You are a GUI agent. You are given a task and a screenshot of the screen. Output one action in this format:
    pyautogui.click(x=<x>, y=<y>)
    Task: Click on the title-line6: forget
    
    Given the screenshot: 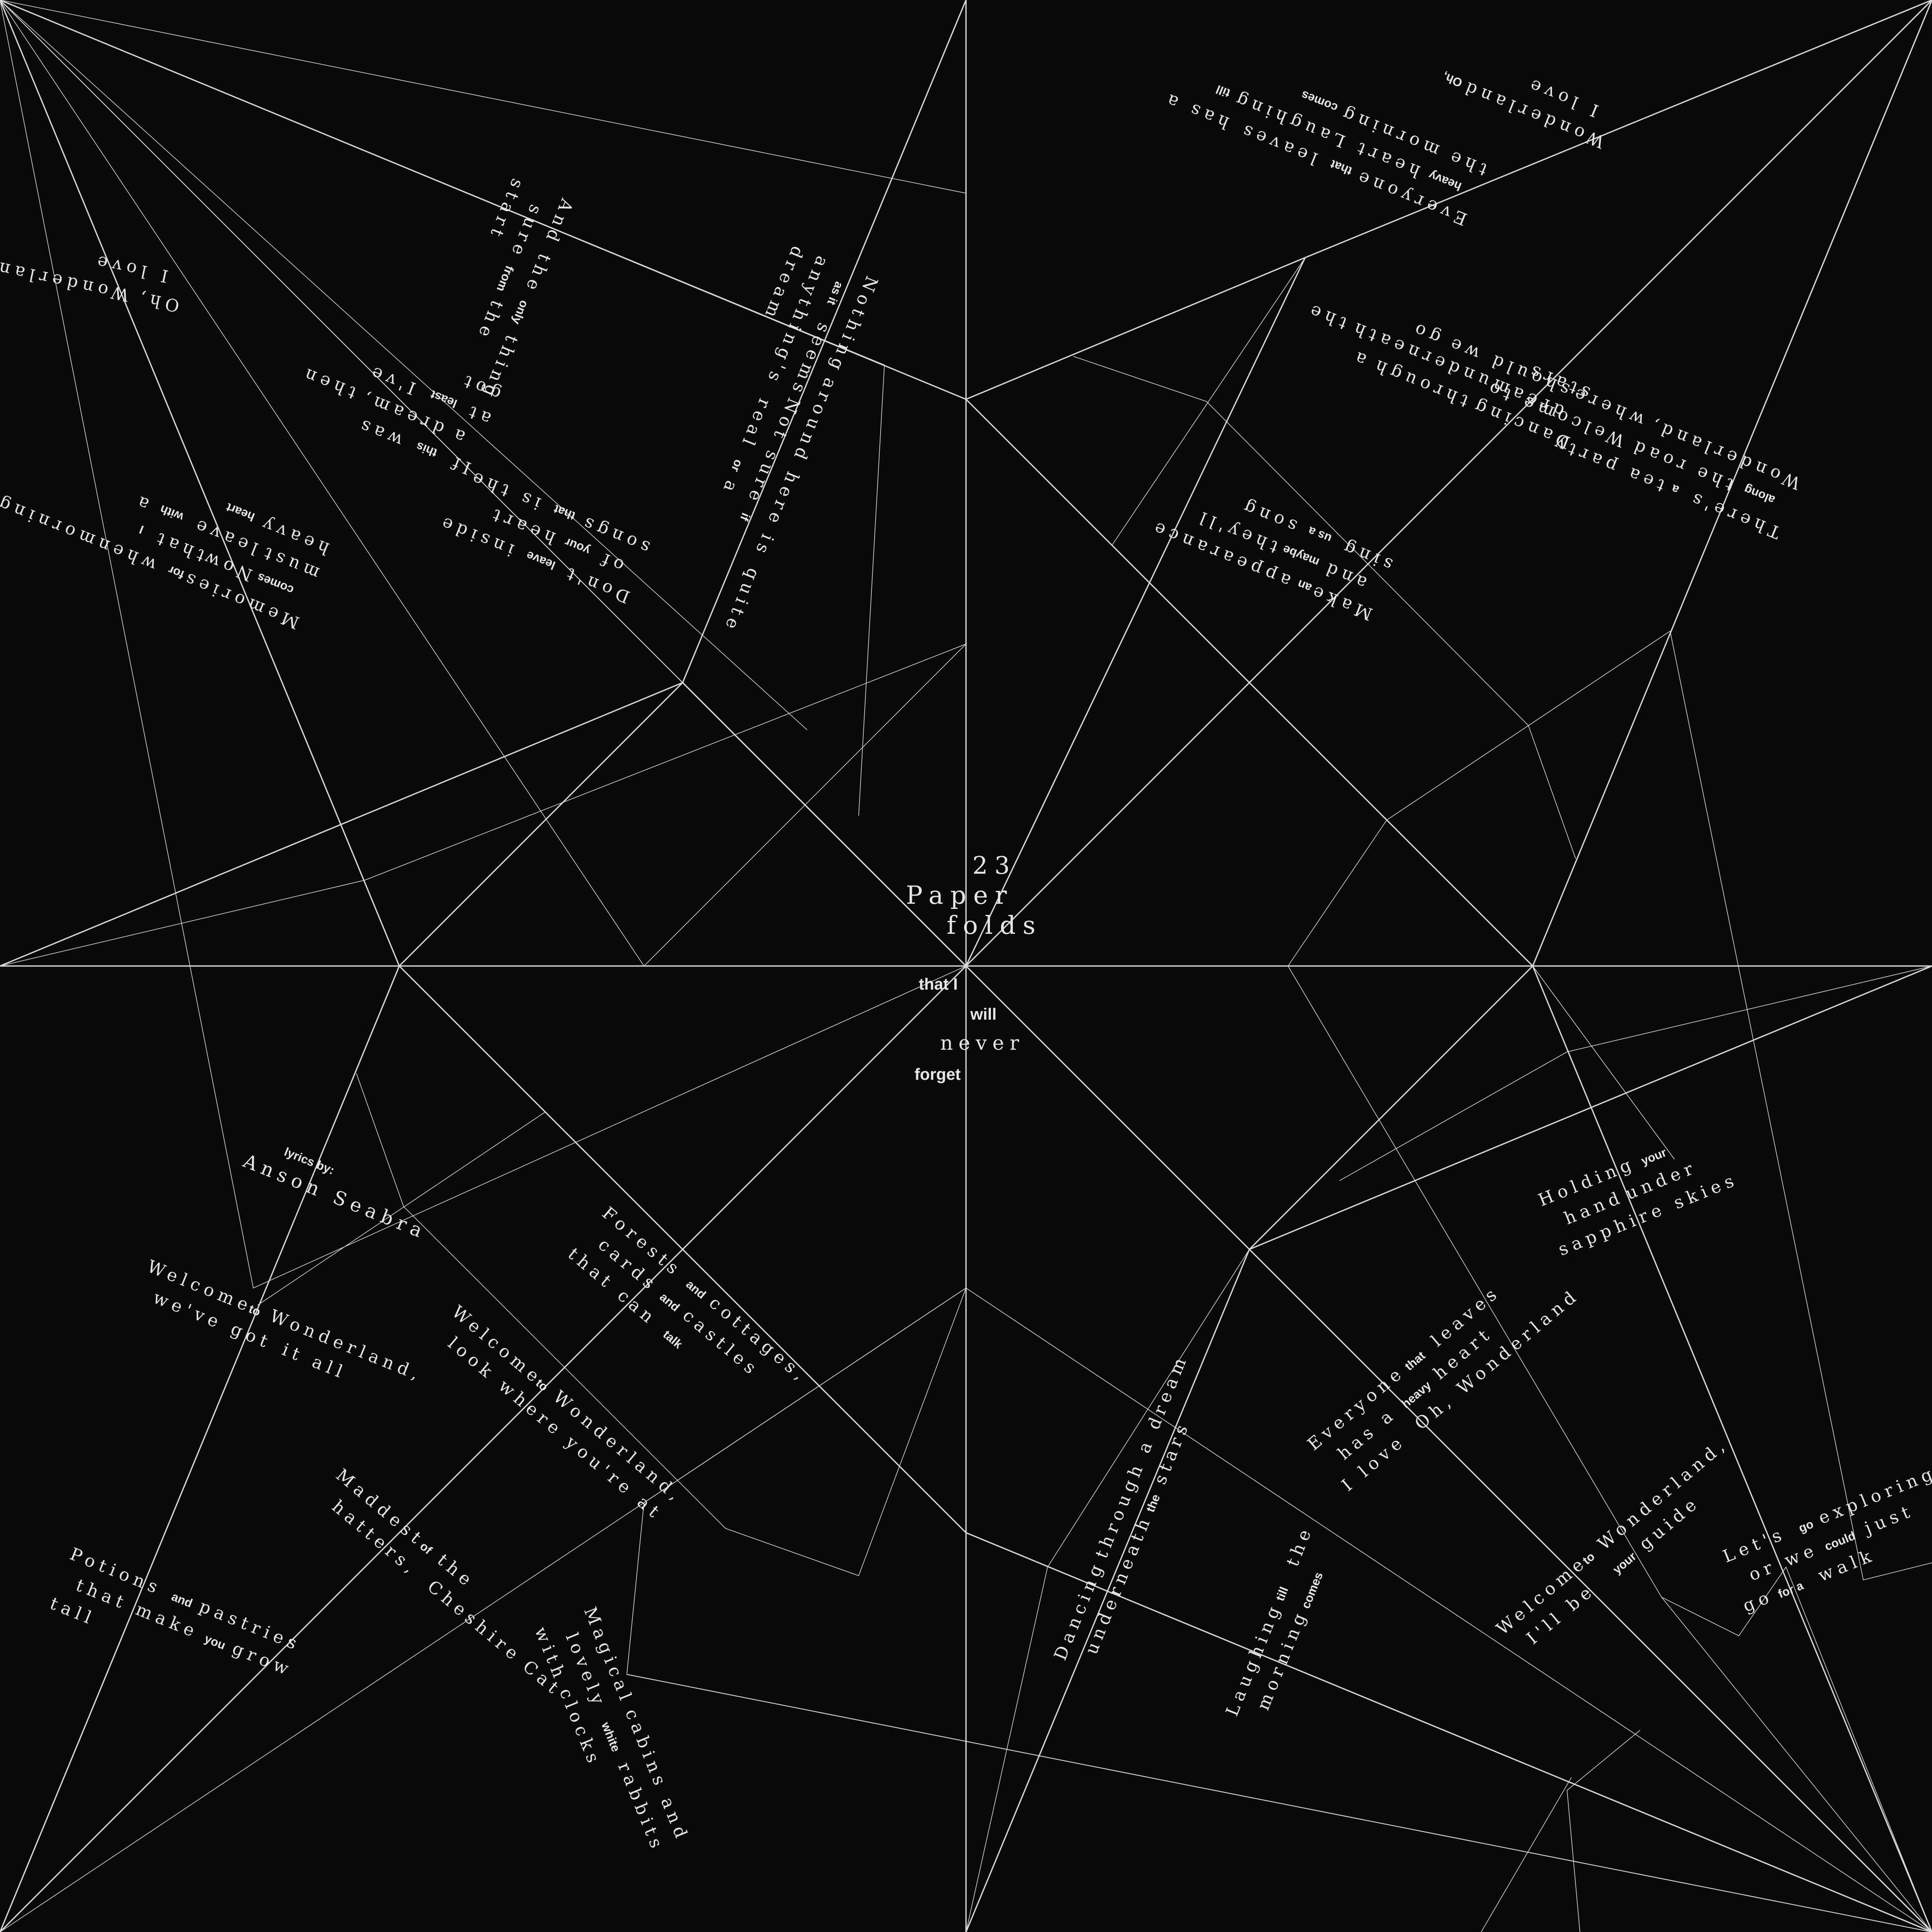 What is the action you would take?
    pyautogui.click(x=937, y=1075)
    